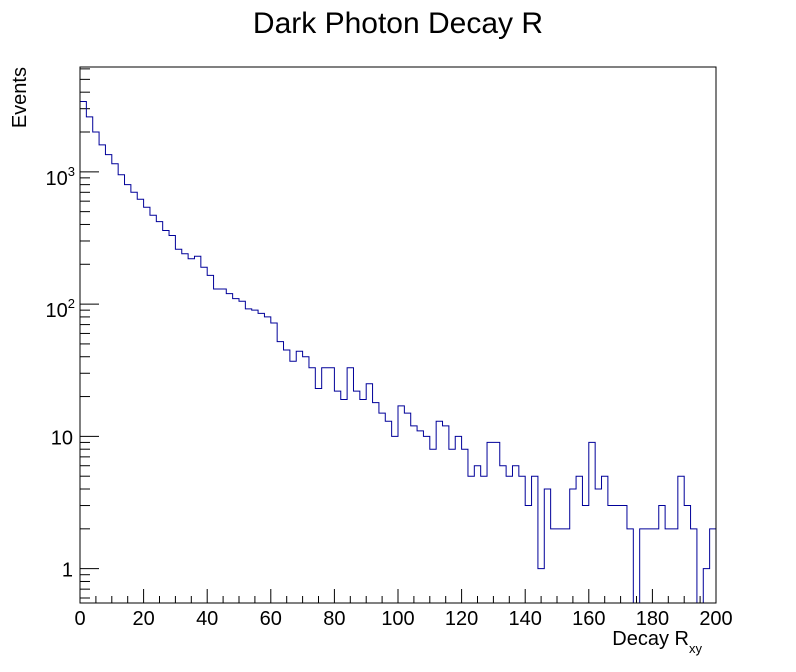  What do you see at coordinates (62, 438) in the screenshot?
I see `y-tick-label: 10` at bounding box center [62, 438].